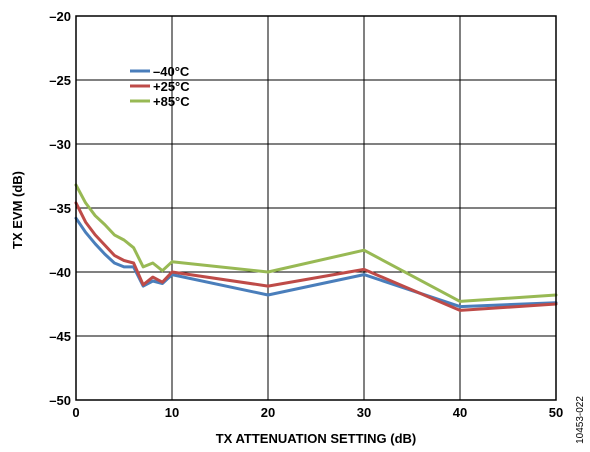  I want to click on x-tick-label: 40, so click(460, 412).